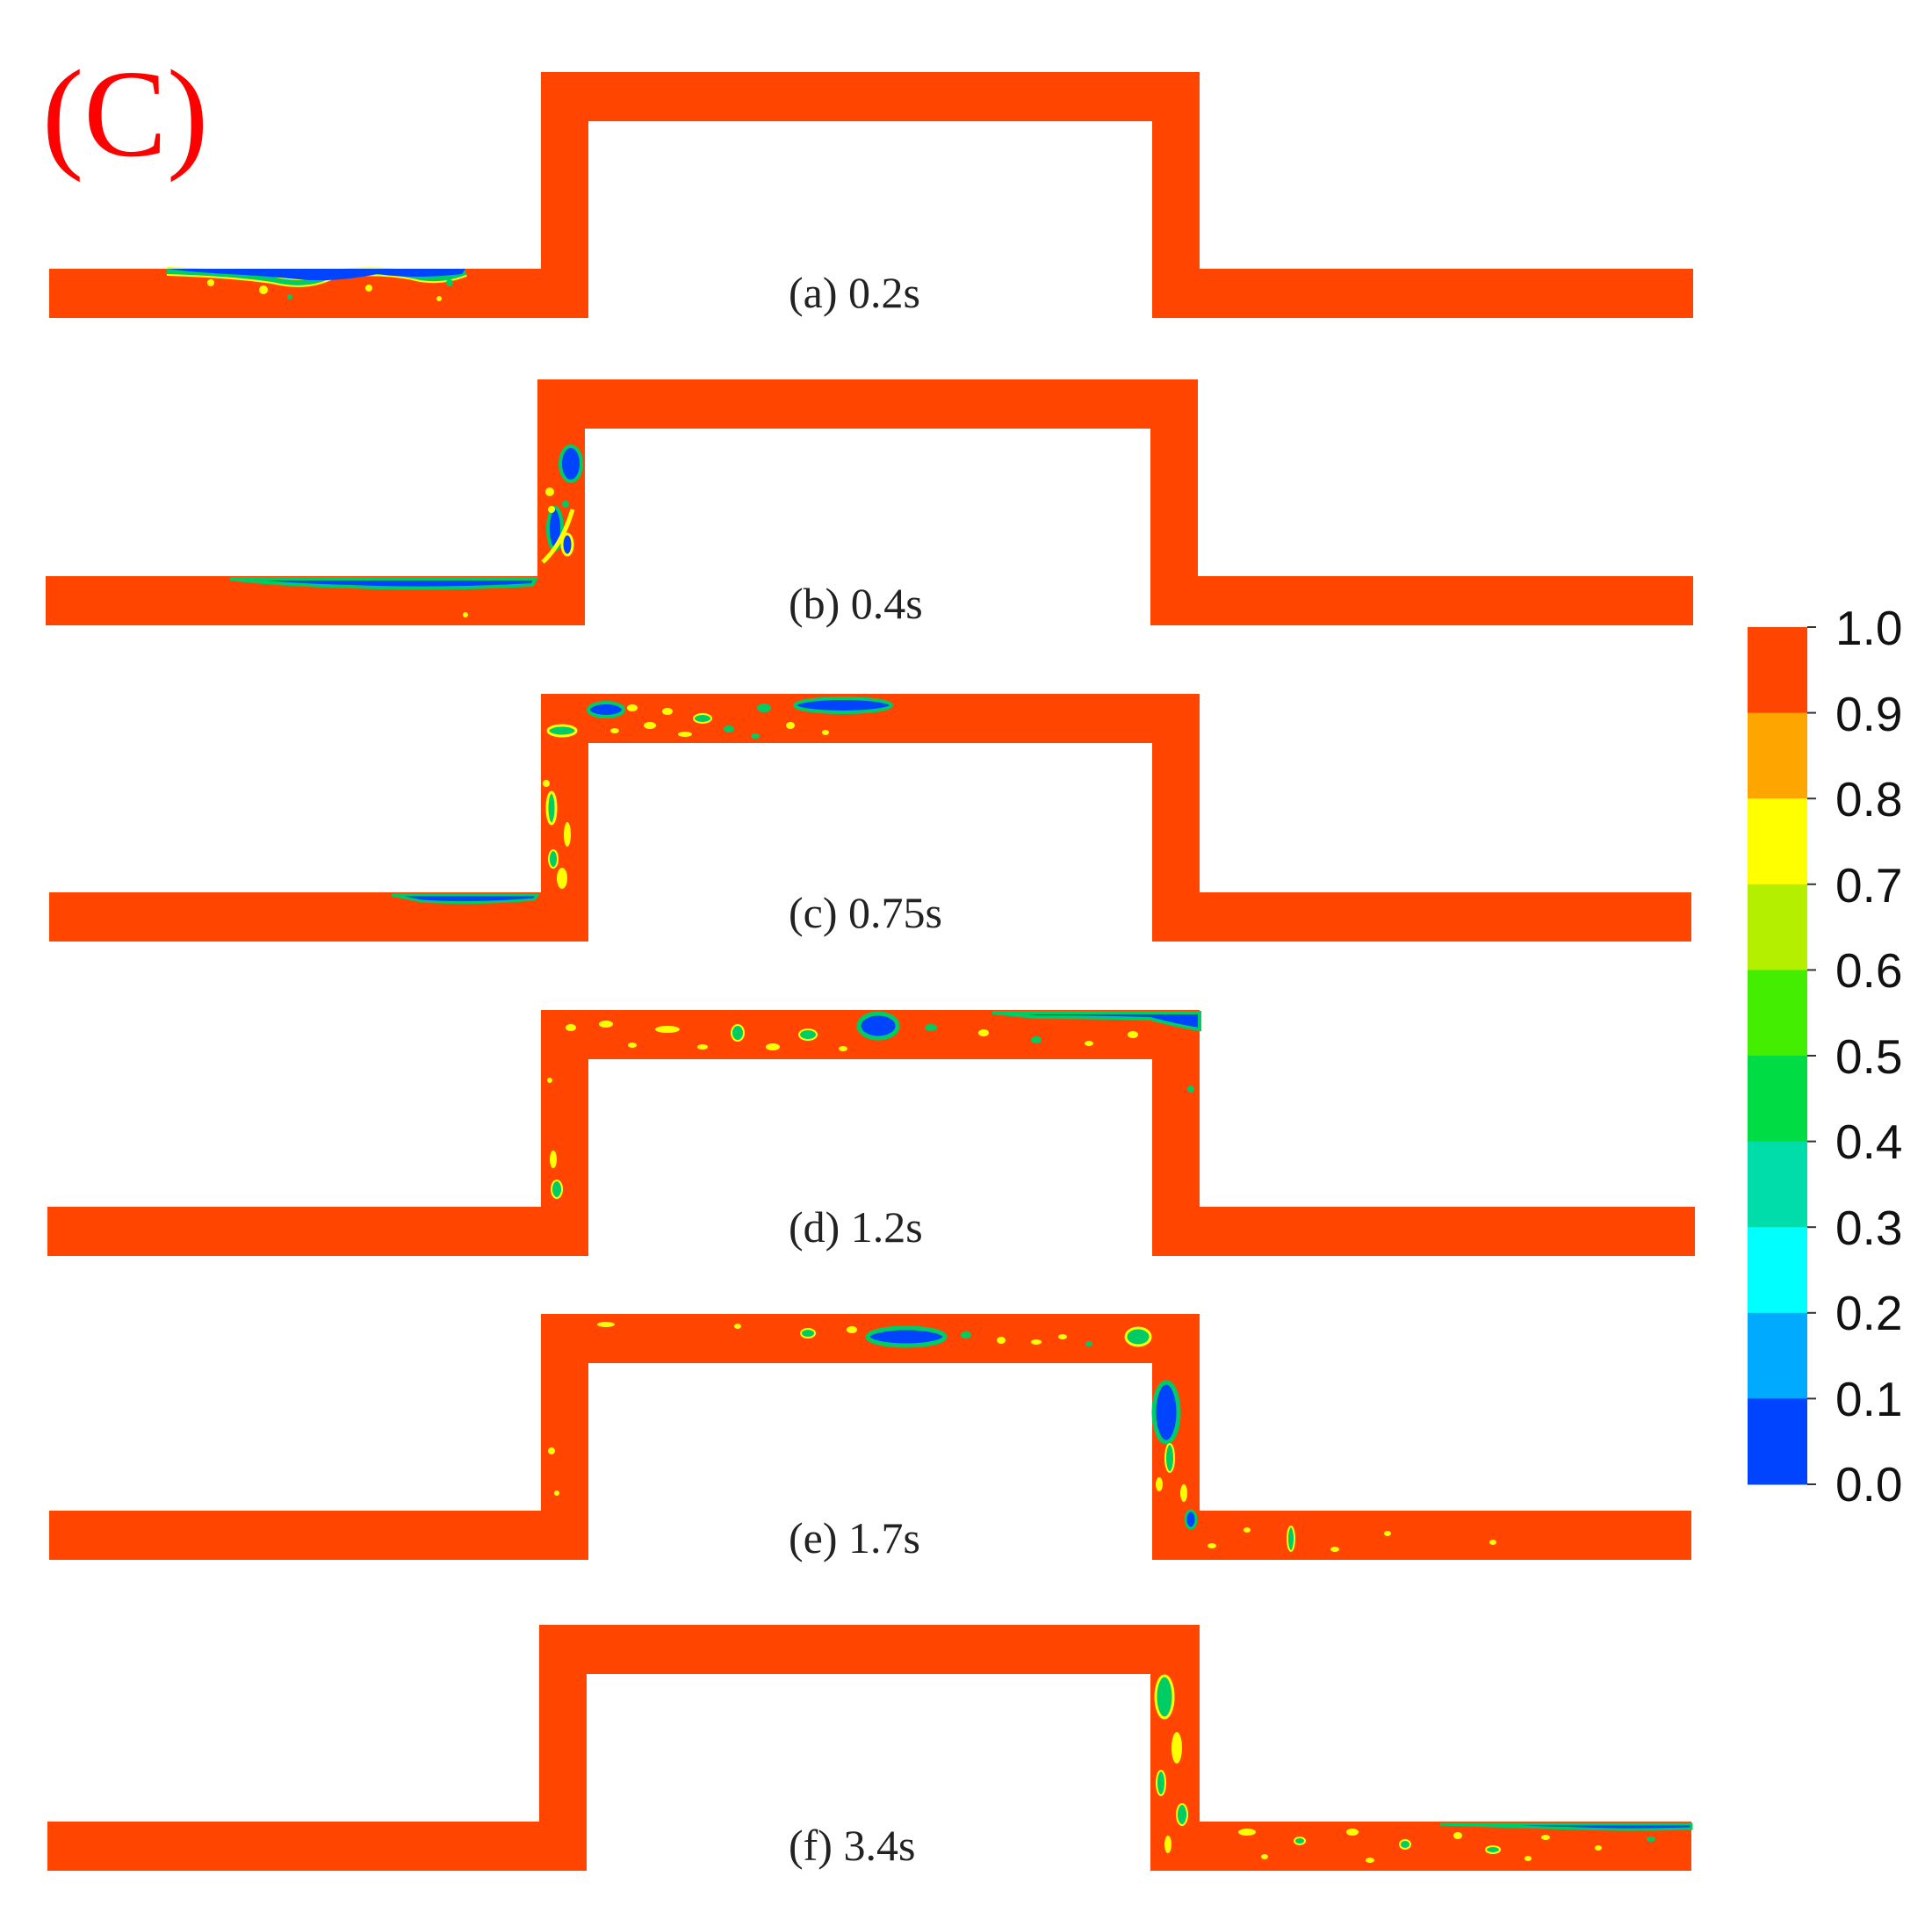  I want to click on colorbar-tick-0-7: 0.7, so click(1869, 886).